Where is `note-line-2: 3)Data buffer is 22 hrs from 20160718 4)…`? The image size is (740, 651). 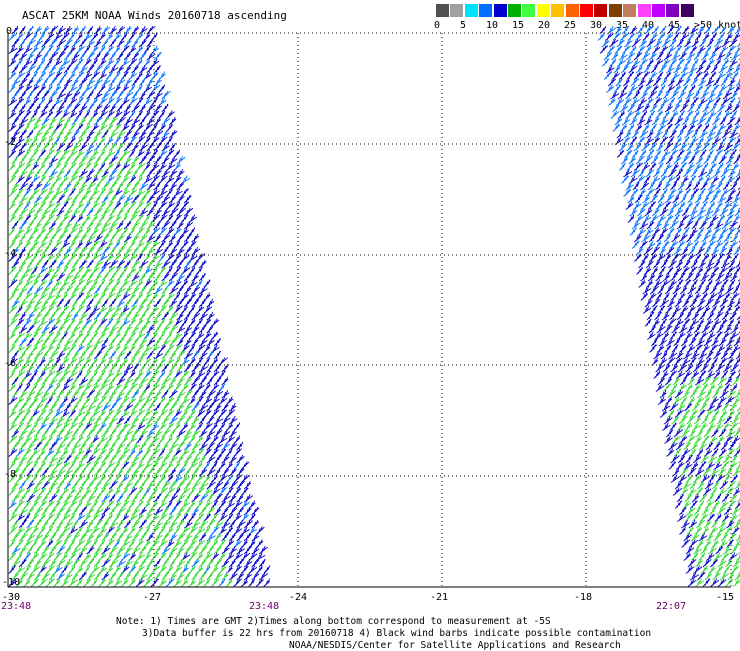
note-line-2: 3)Data buffer is 22 hrs from 20160718 4)… is located at coordinates (396, 633).